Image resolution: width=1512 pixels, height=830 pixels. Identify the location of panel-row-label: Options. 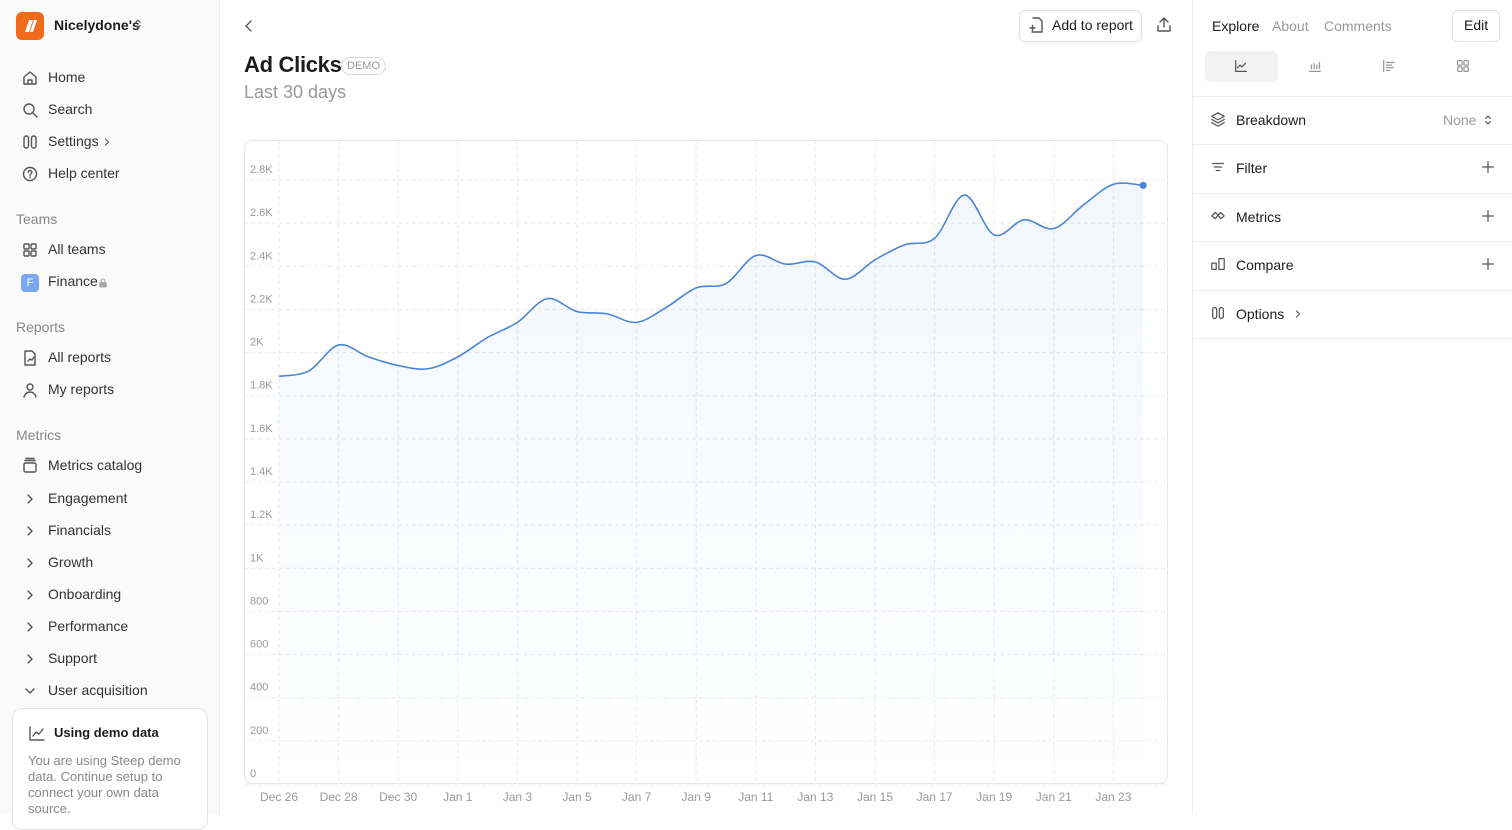
(1260, 313).